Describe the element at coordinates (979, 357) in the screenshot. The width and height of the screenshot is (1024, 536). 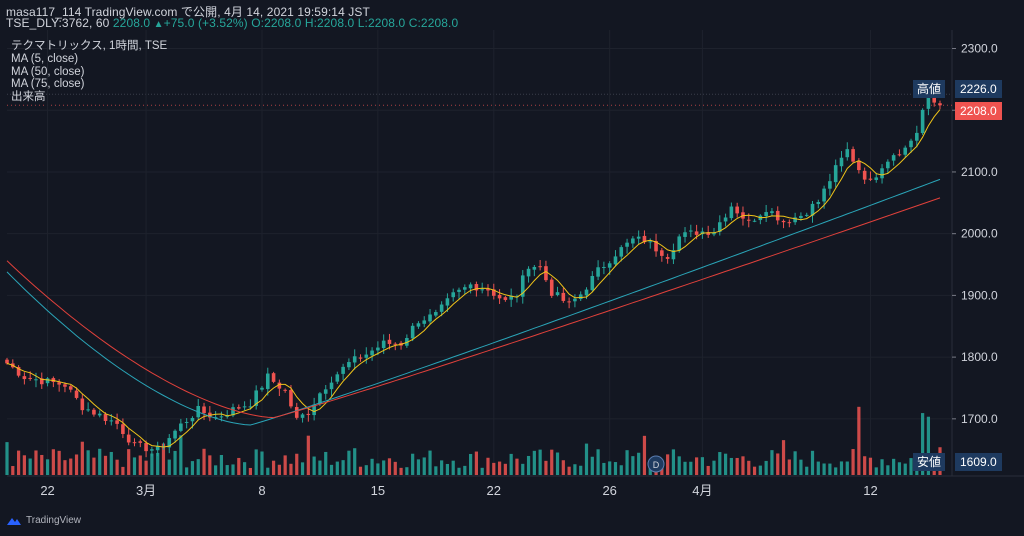
I see `y-tick-label: 1800.0` at that location.